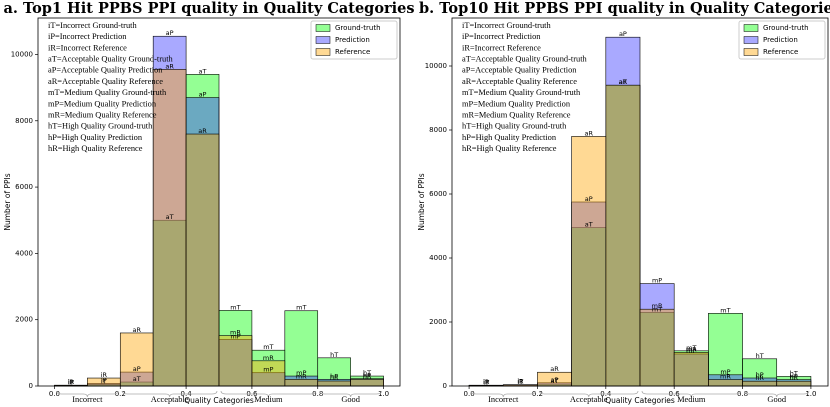 The width and height of the screenshot is (830, 407). I want to click on annotation-line: aP=Acceptable Quality Prediction, so click(105, 70).